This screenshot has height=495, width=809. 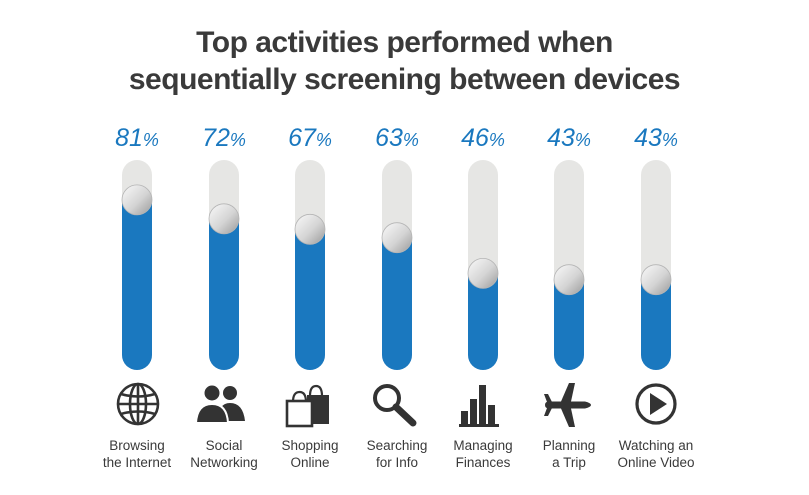 I want to click on category-label-line-2: Online, so click(x=310, y=462).